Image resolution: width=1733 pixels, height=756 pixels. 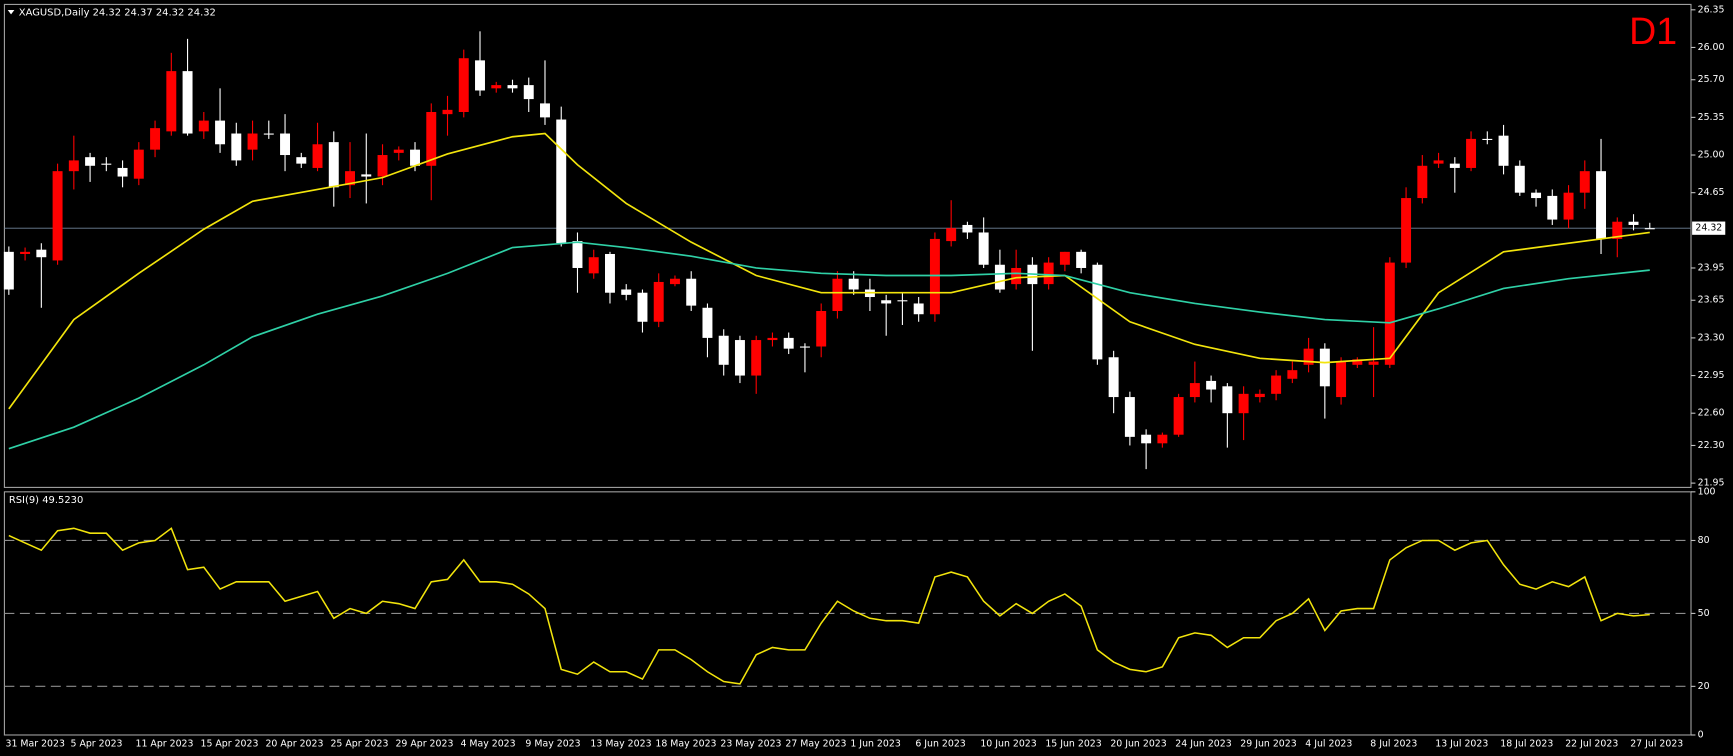 I want to click on y-tick-label: 80, so click(x=1704, y=540).